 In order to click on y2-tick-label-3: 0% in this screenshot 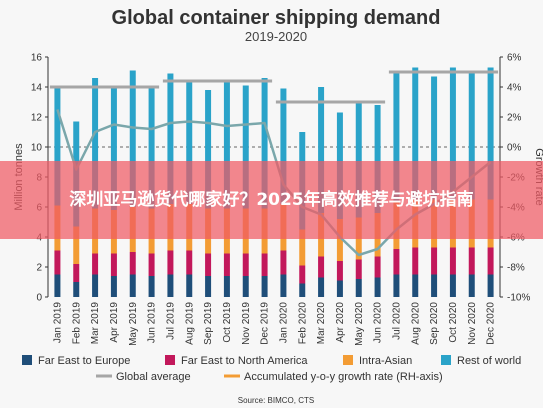, I will do `click(514, 148)`.